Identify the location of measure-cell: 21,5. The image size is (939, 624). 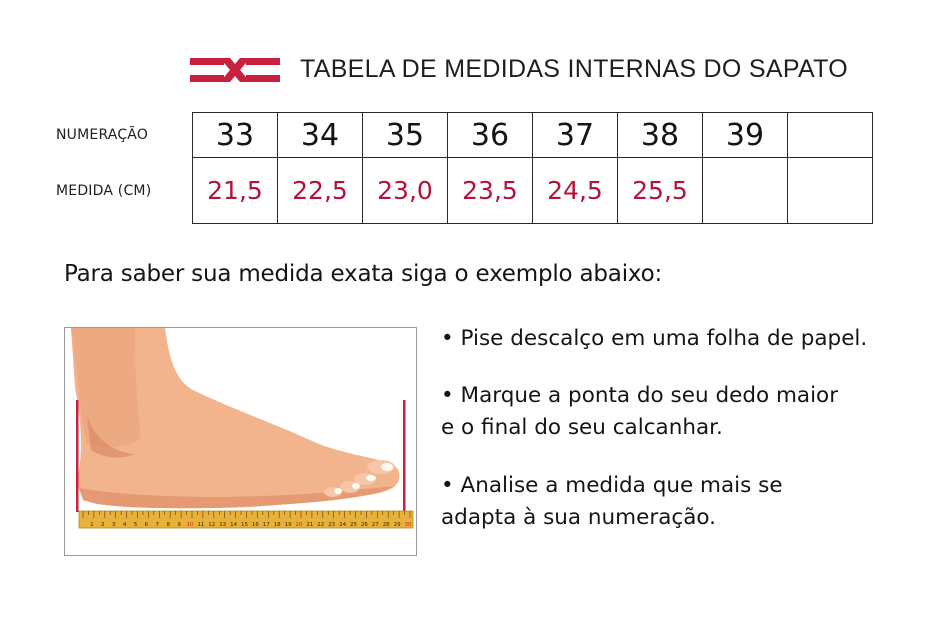
(235, 190).